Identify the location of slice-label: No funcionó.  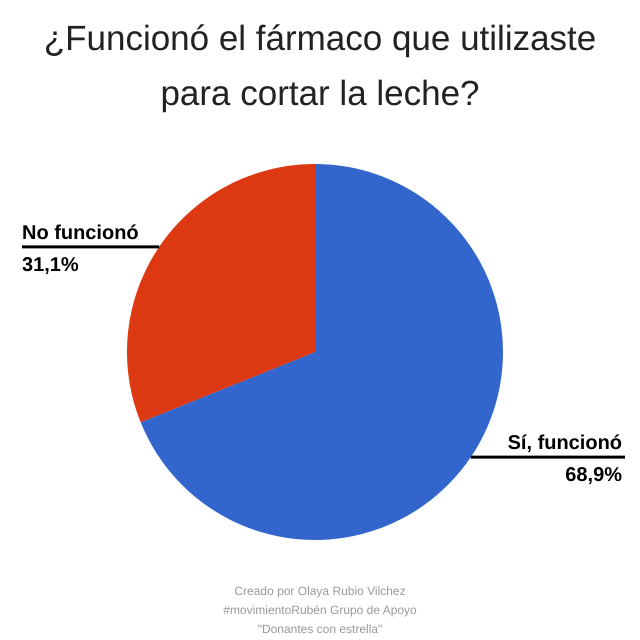
(80, 233).